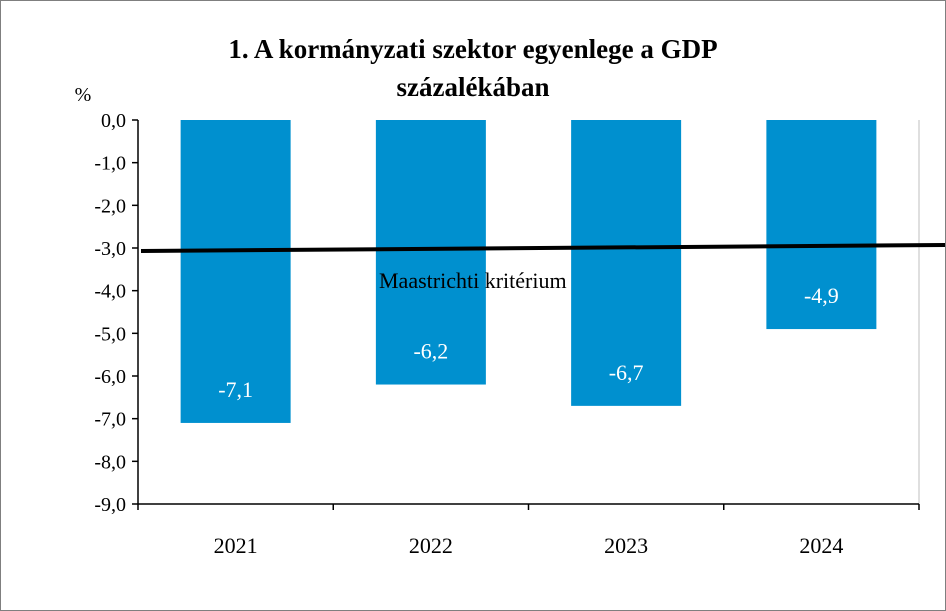 This screenshot has height=611, width=946. Describe the element at coordinates (110, 505) in the screenshot. I see `y-tick-label: -9,0` at that location.